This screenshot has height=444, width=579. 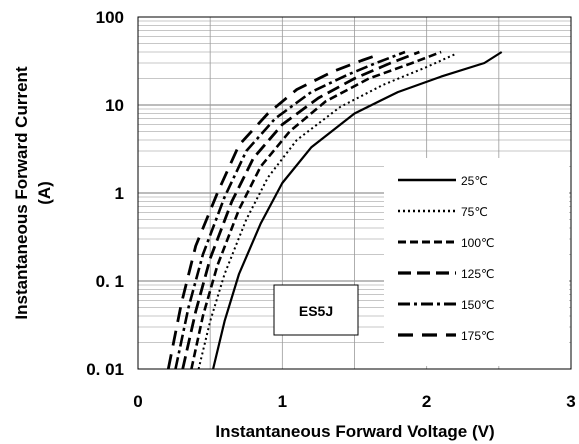 I want to click on legend-label: 75℃, so click(x=474, y=212).